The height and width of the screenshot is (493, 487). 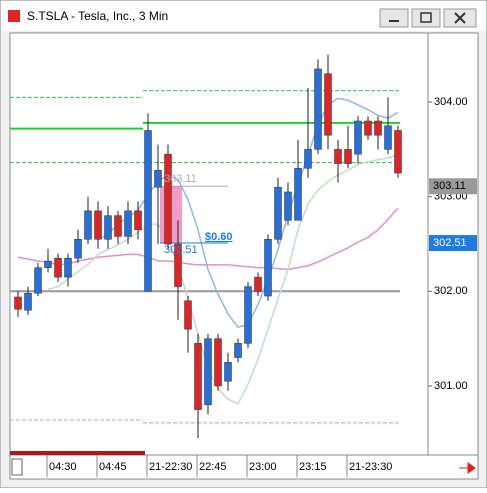 I want to click on x-tick-label: 21-23:30, so click(x=370, y=467).